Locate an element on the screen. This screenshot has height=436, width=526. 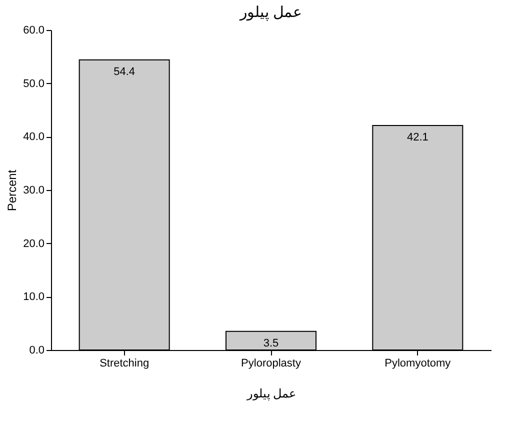
x-tick-label: Pylomyotomy is located at coordinates (418, 364).